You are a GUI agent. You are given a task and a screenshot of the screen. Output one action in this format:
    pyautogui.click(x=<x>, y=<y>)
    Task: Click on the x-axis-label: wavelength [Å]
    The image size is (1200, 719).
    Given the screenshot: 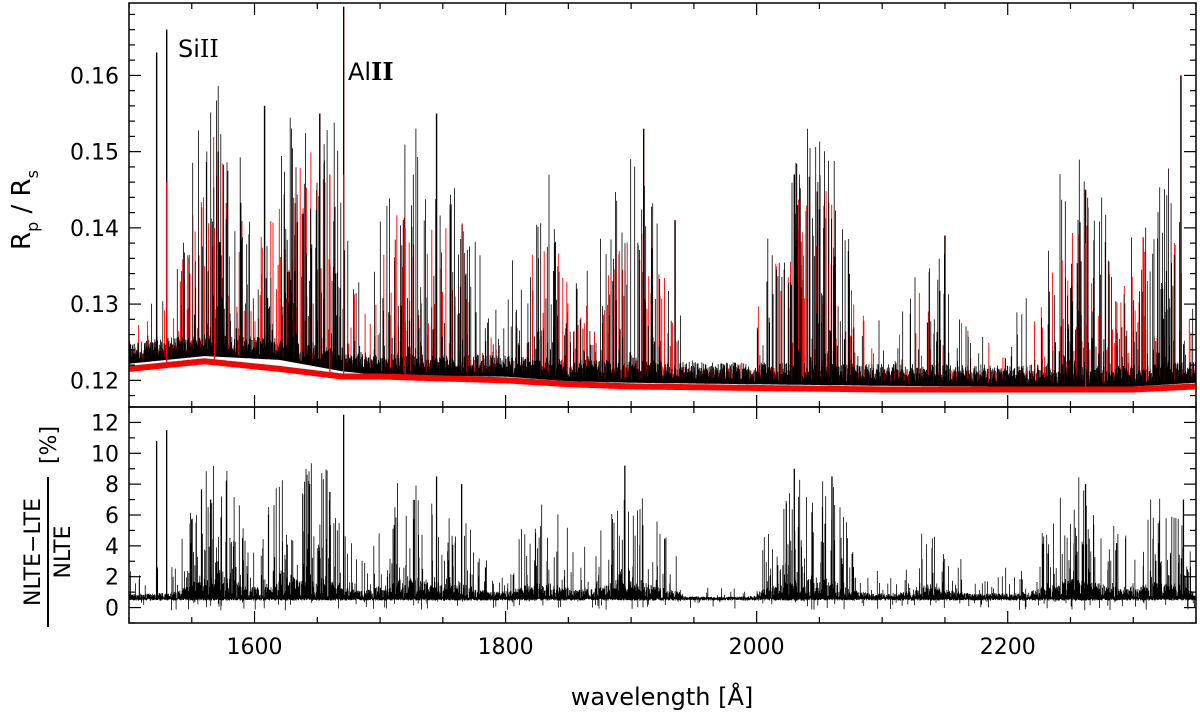 What is the action you would take?
    pyautogui.click(x=662, y=696)
    